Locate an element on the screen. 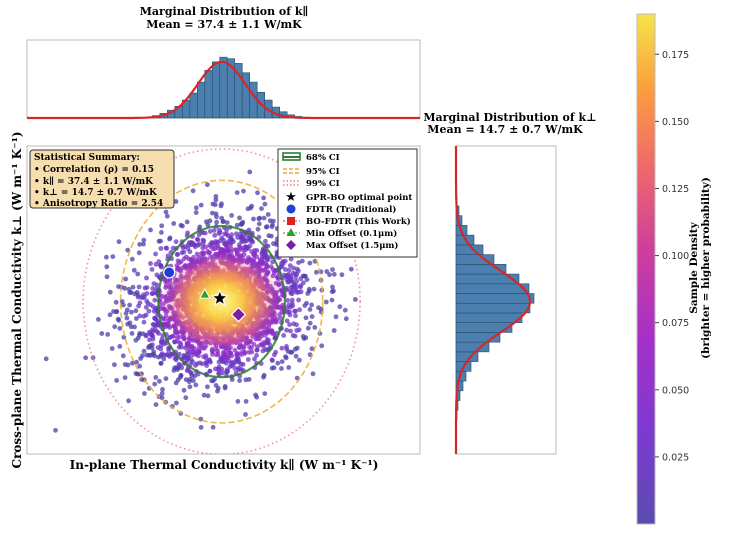  legend-label-bo-fdtr: BO-FDTR (This Work) is located at coordinates (358, 221).